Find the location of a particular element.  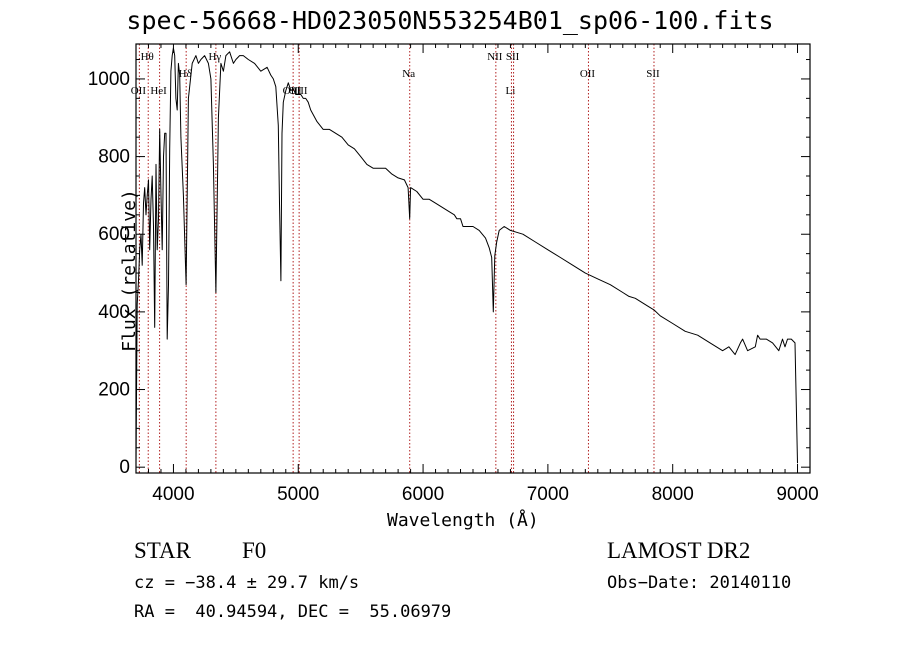

y-tick-label-0: 0 is located at coordinates (124, 467).